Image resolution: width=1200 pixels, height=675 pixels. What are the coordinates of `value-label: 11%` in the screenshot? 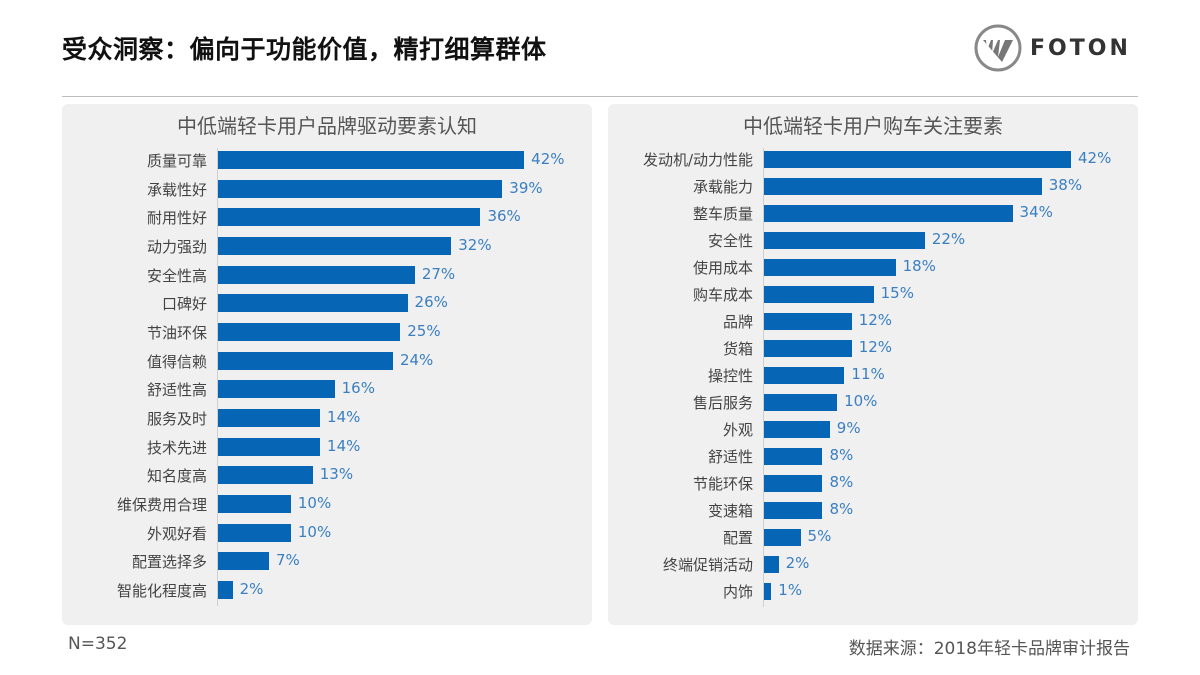 It's located at (868, 374).